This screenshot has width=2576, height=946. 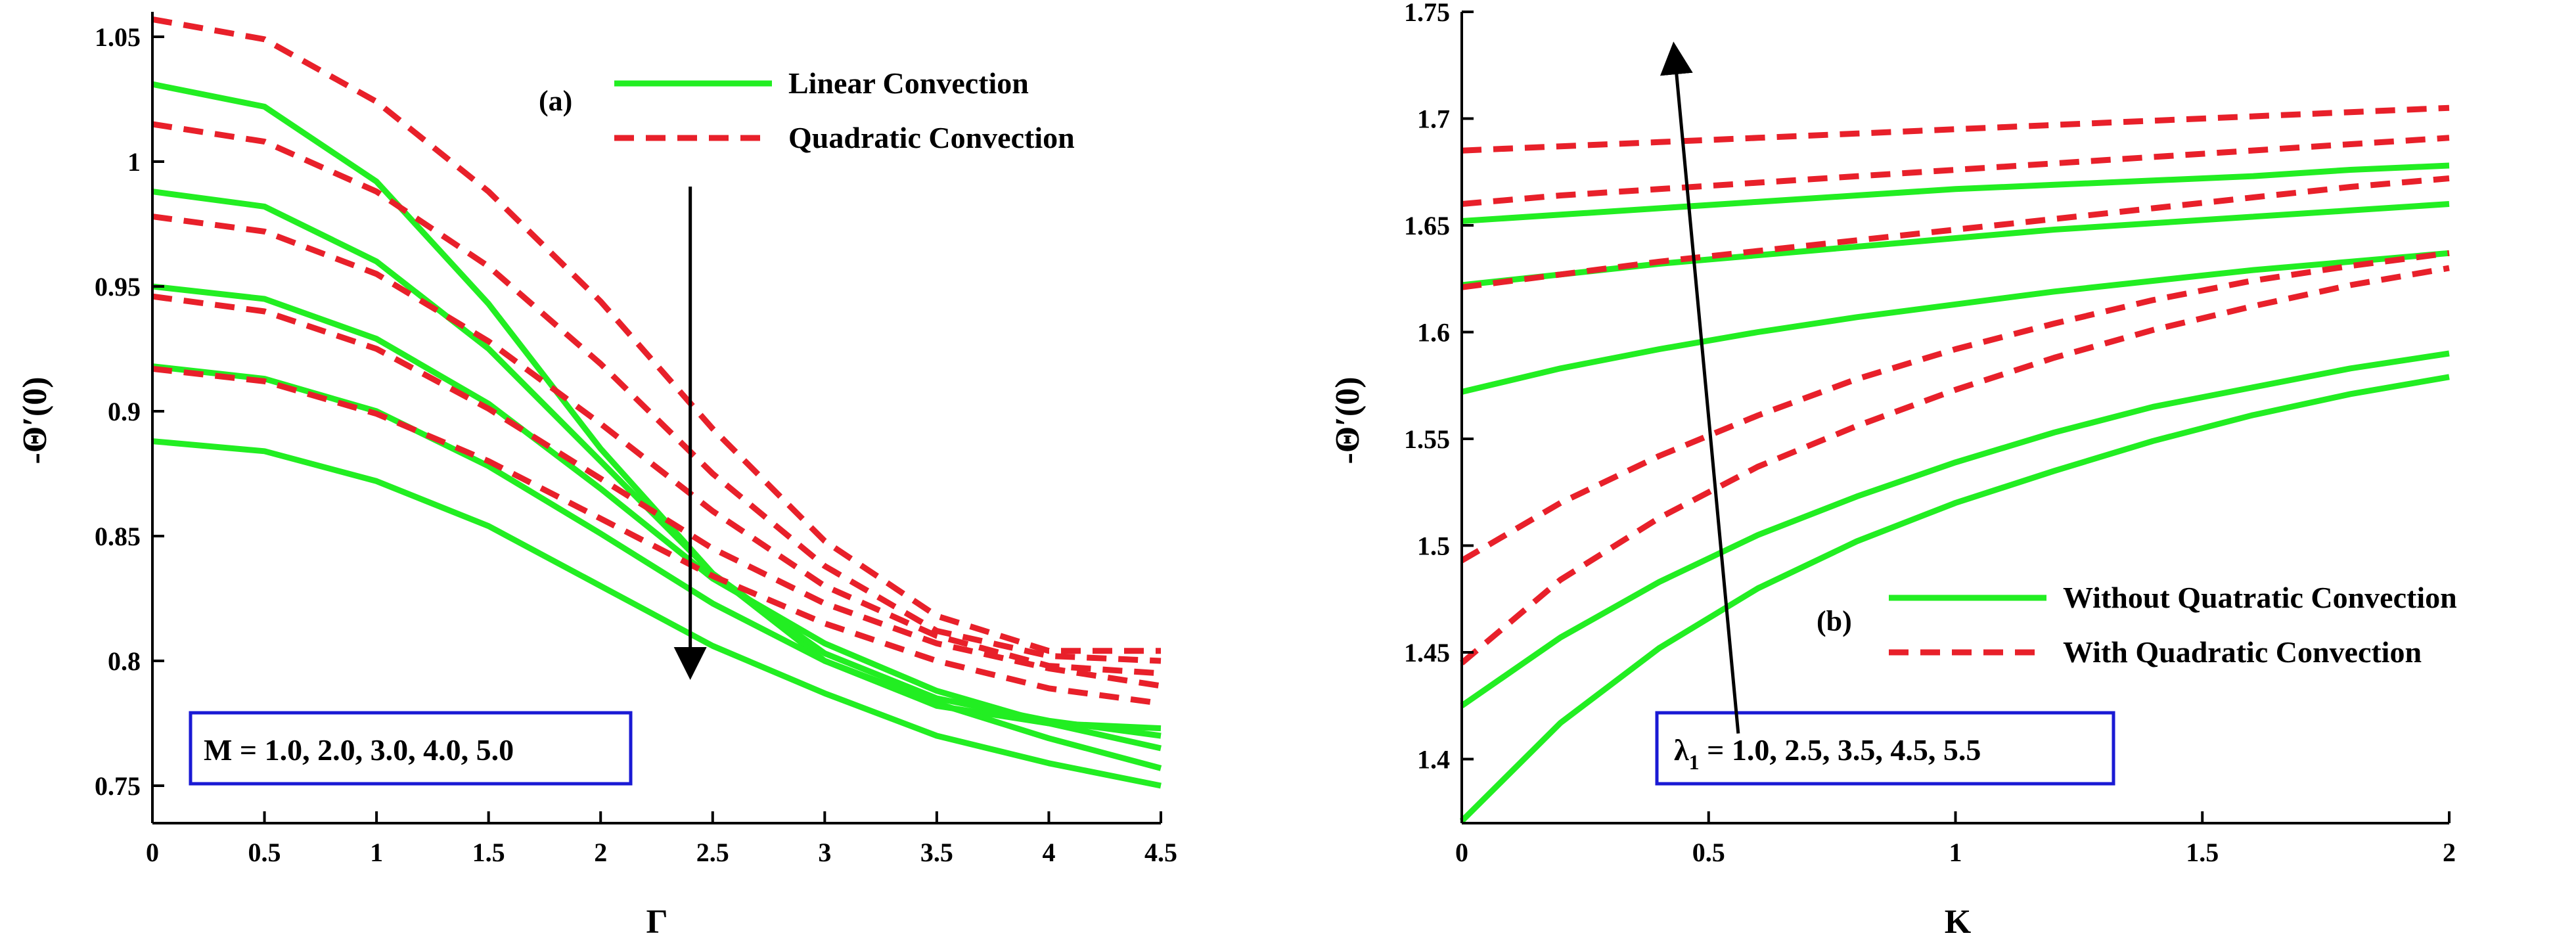 I want to click on panel-a-y-tick-label: 0.8, so click(x=124, y=661).